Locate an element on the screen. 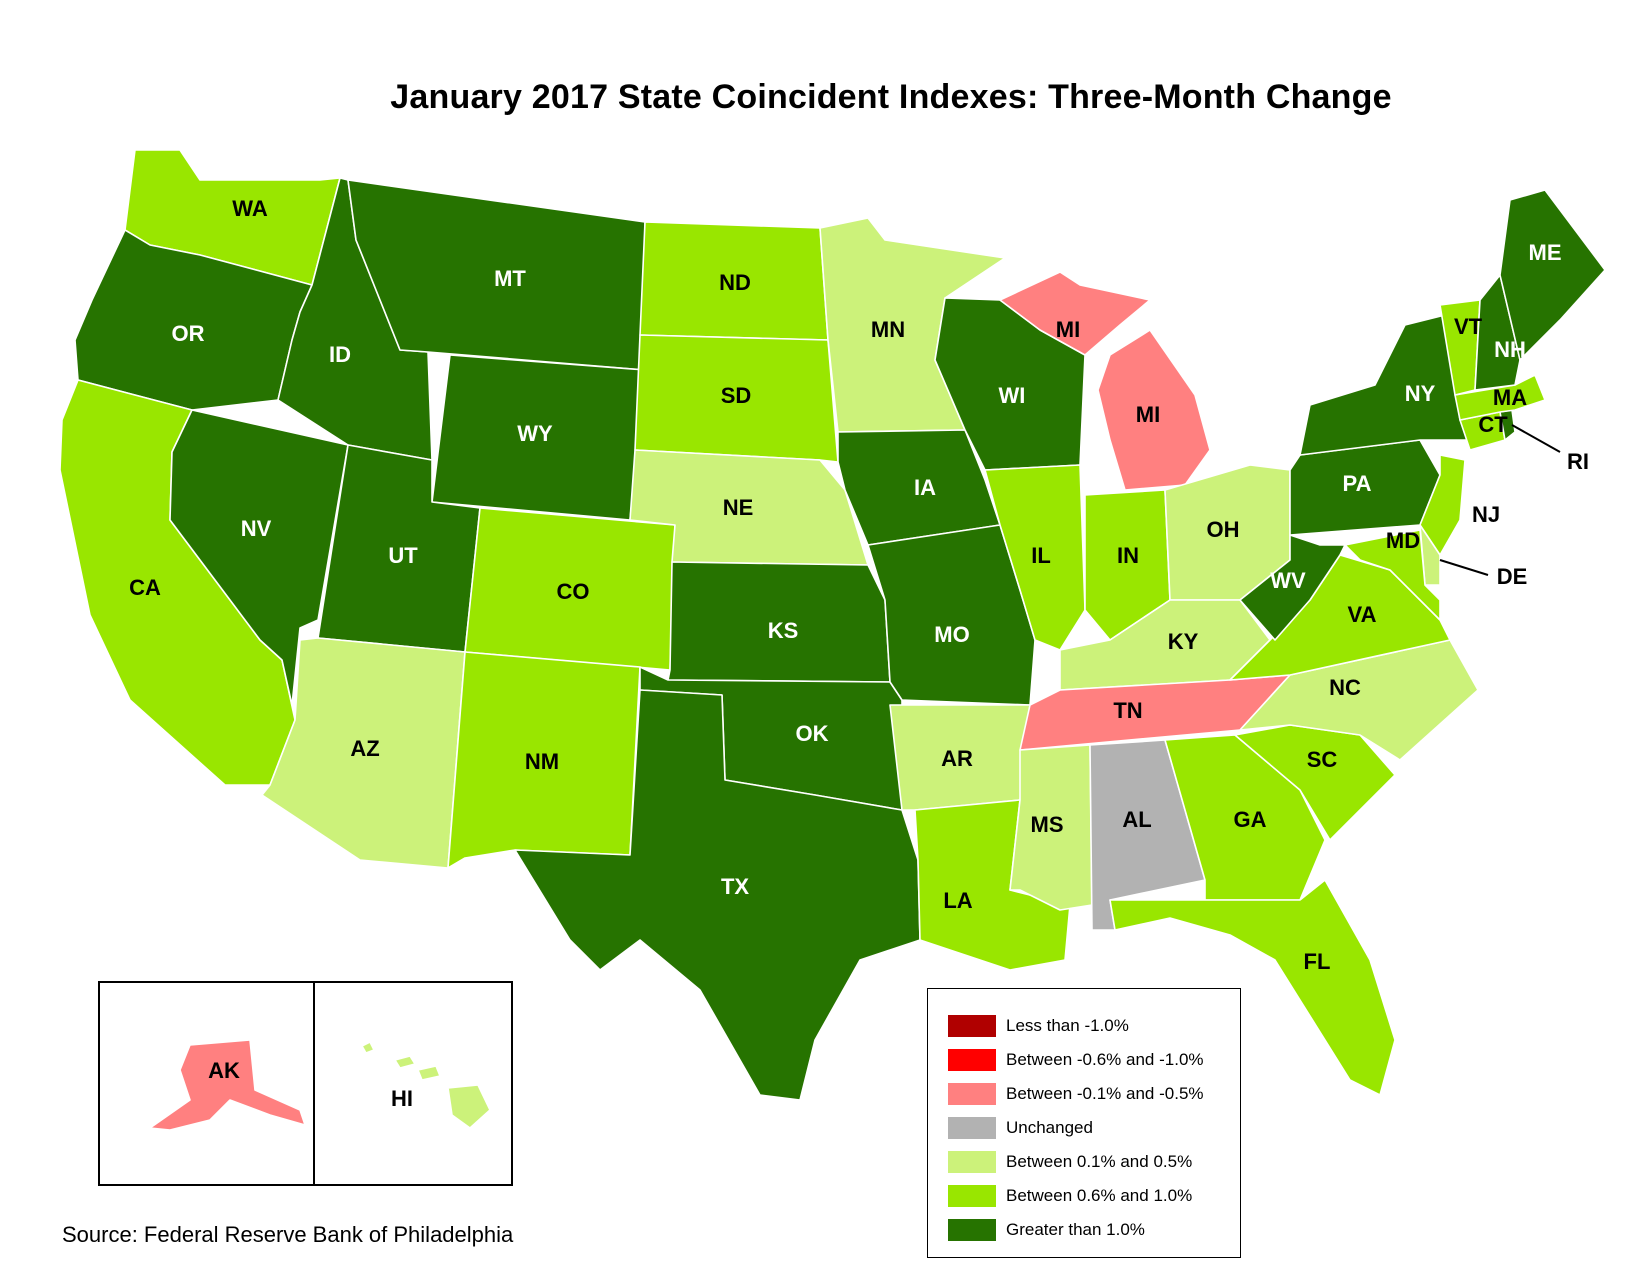 Image resolution: width=1650 pixels, height=1275 pixels. label-ks: KS is located at coordinates (783, 630).